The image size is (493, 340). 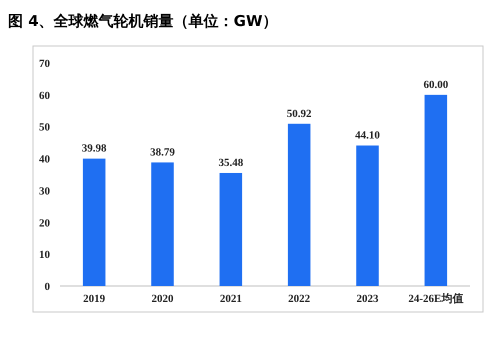 I want to click on x-tick-label: 2020, so click(x=163, y=299).